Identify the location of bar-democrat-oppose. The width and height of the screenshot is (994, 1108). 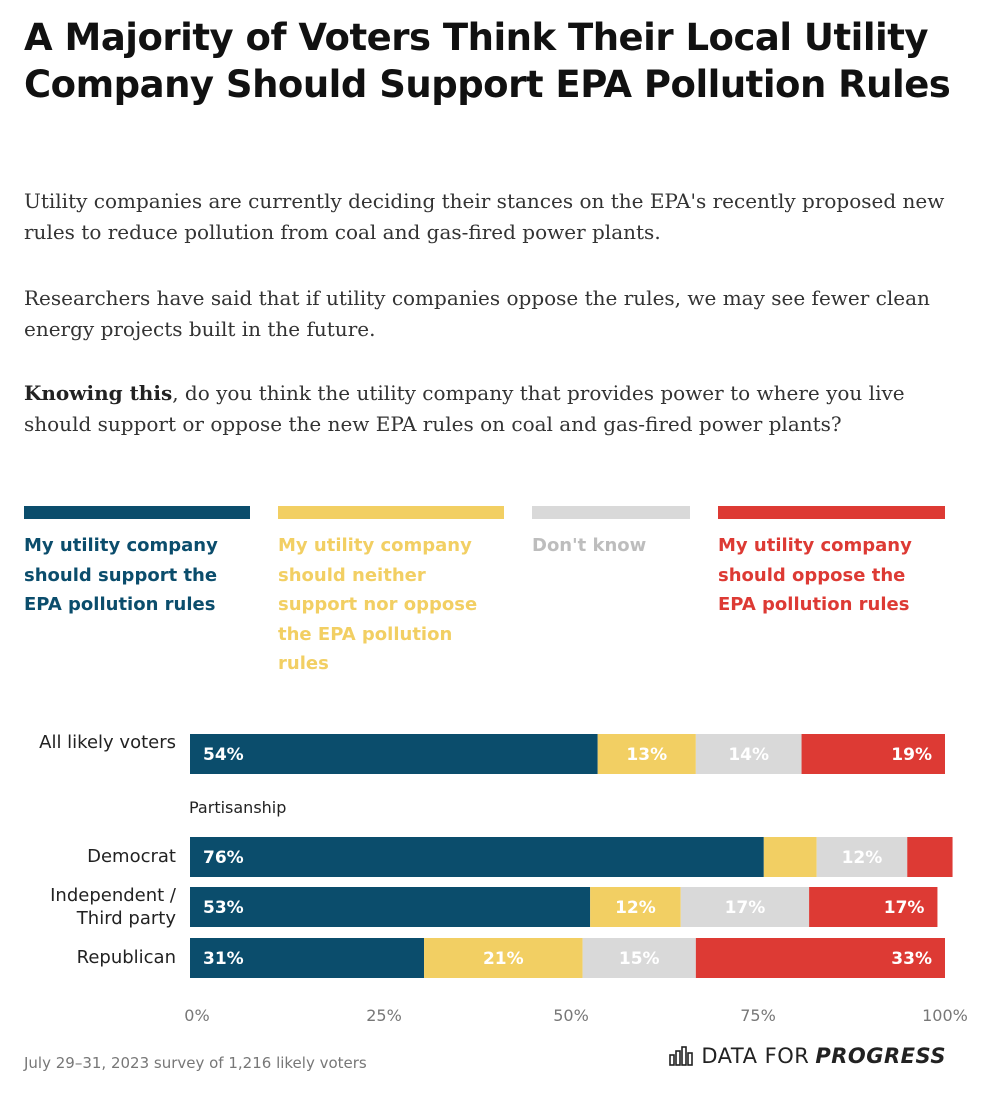
(930, 857).